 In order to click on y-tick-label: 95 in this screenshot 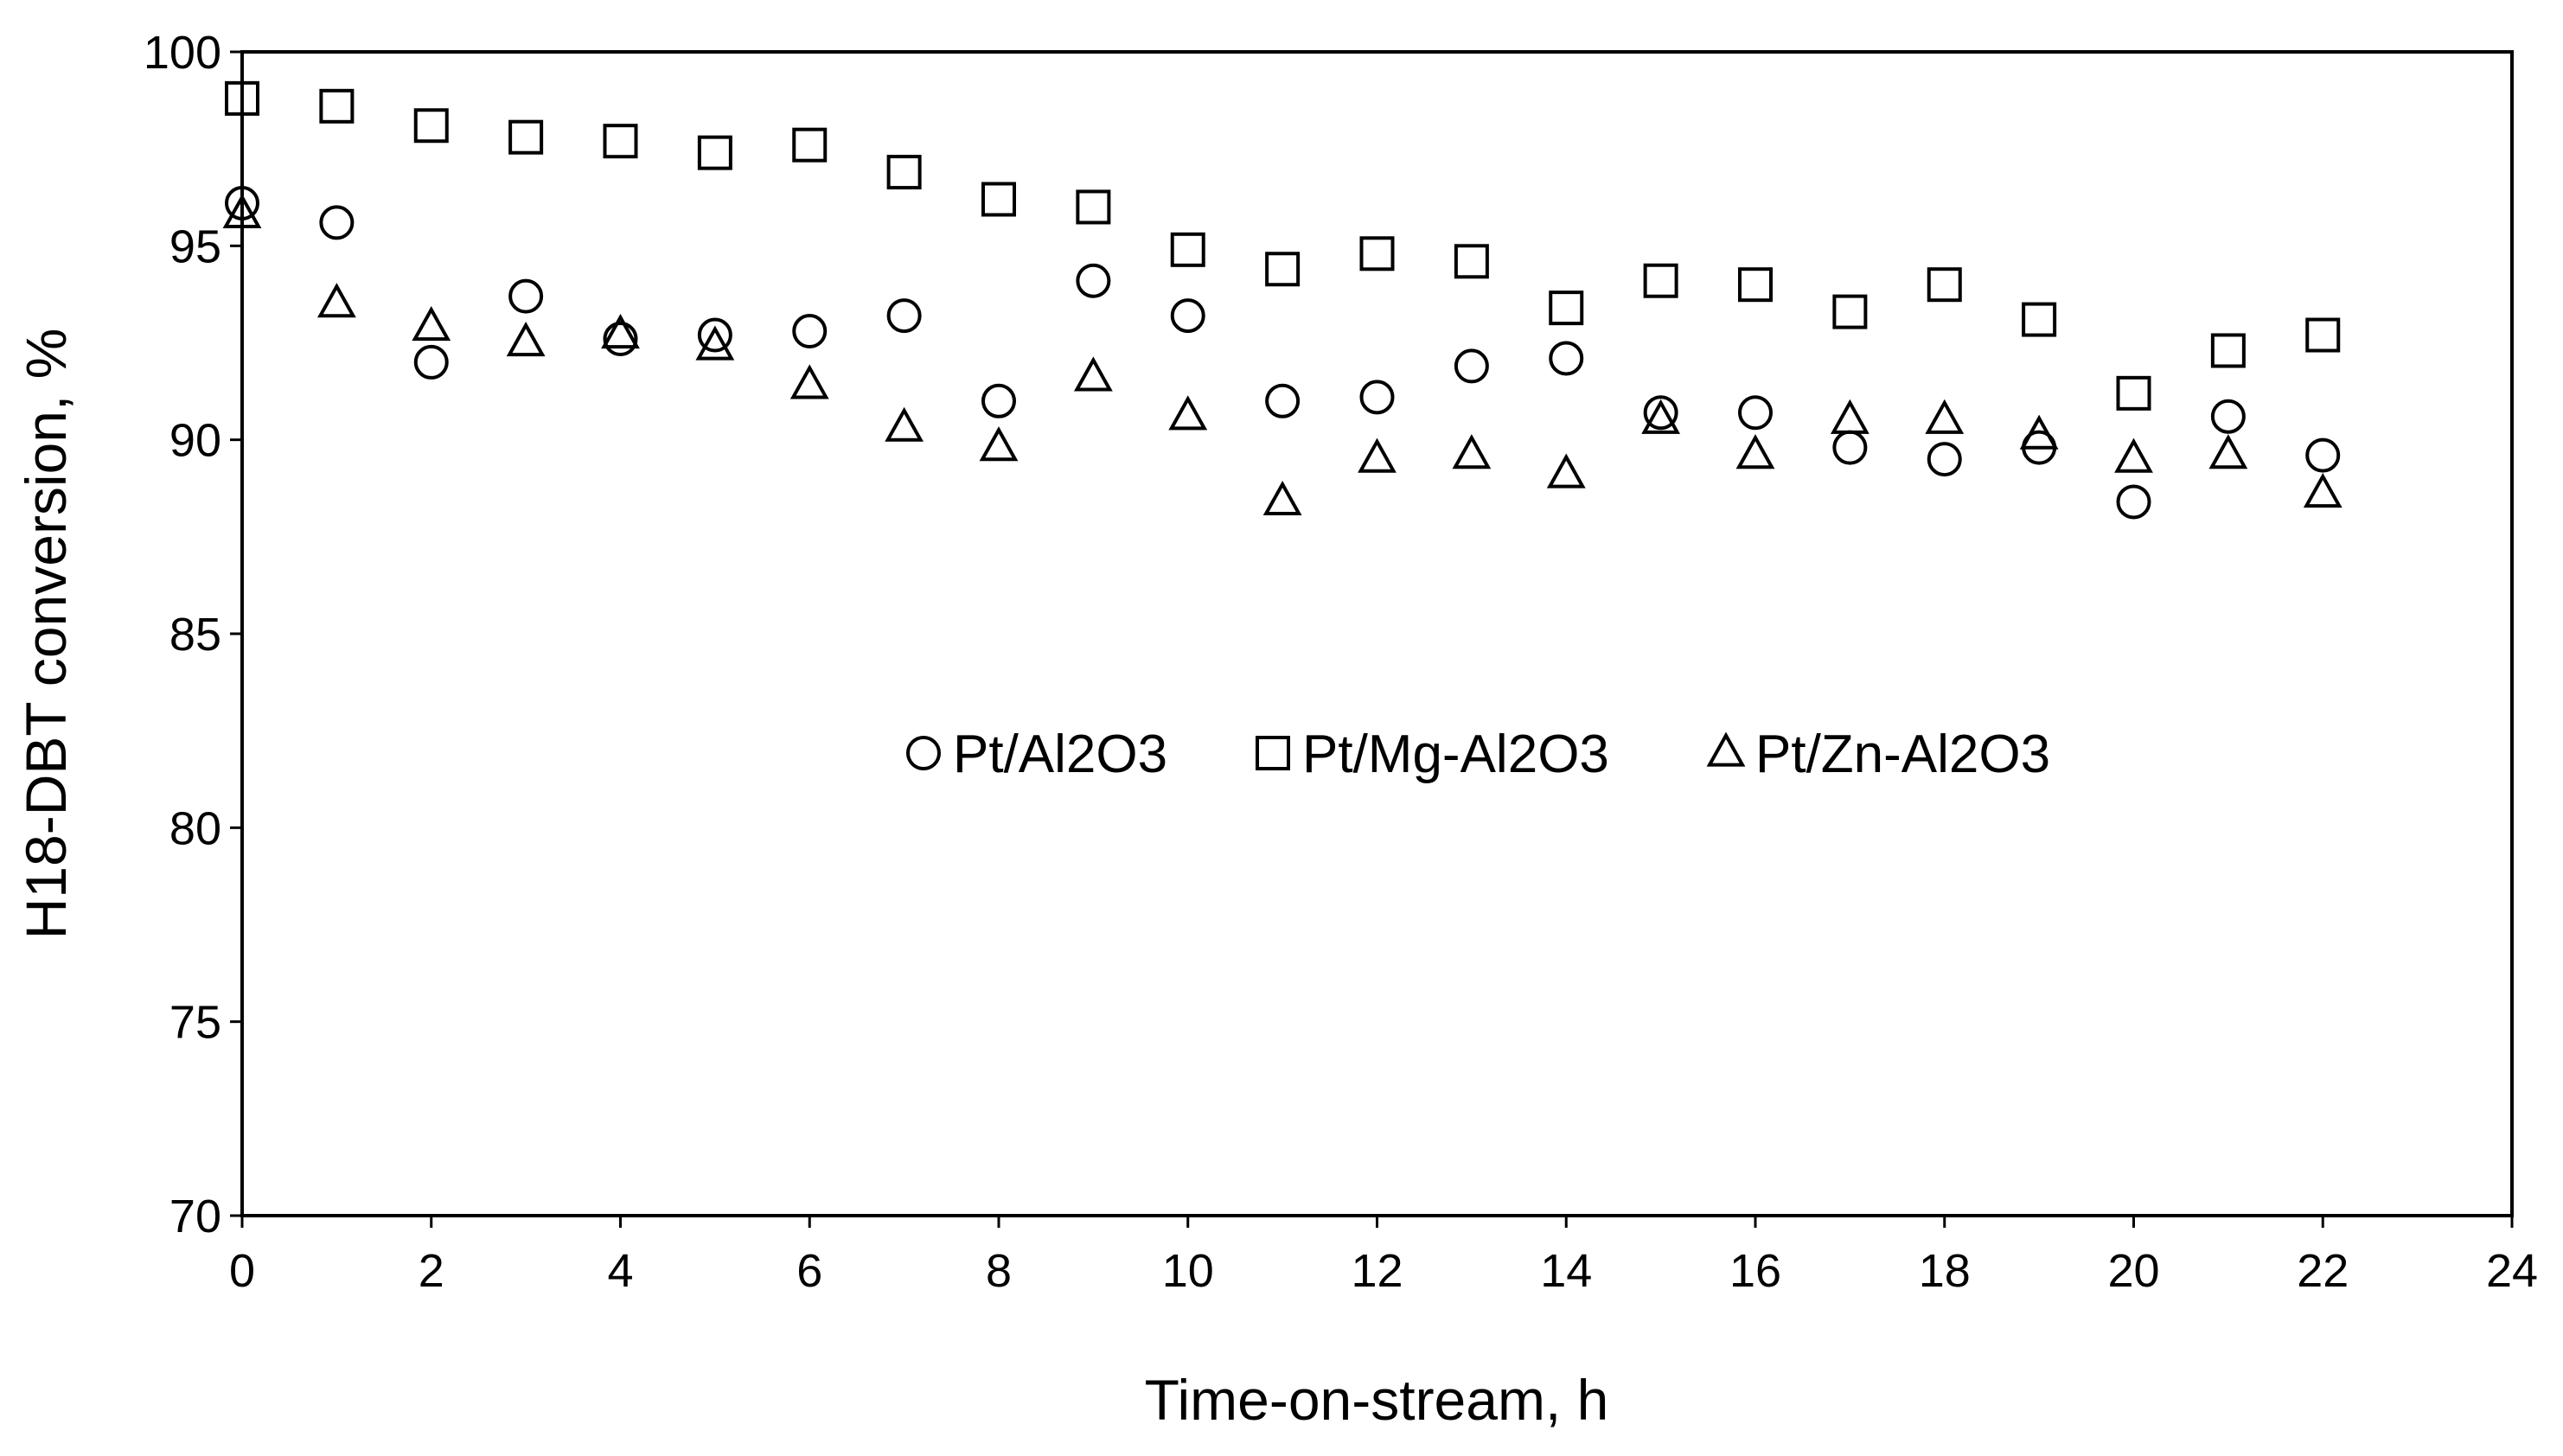, I will do `click(195, 246)`.